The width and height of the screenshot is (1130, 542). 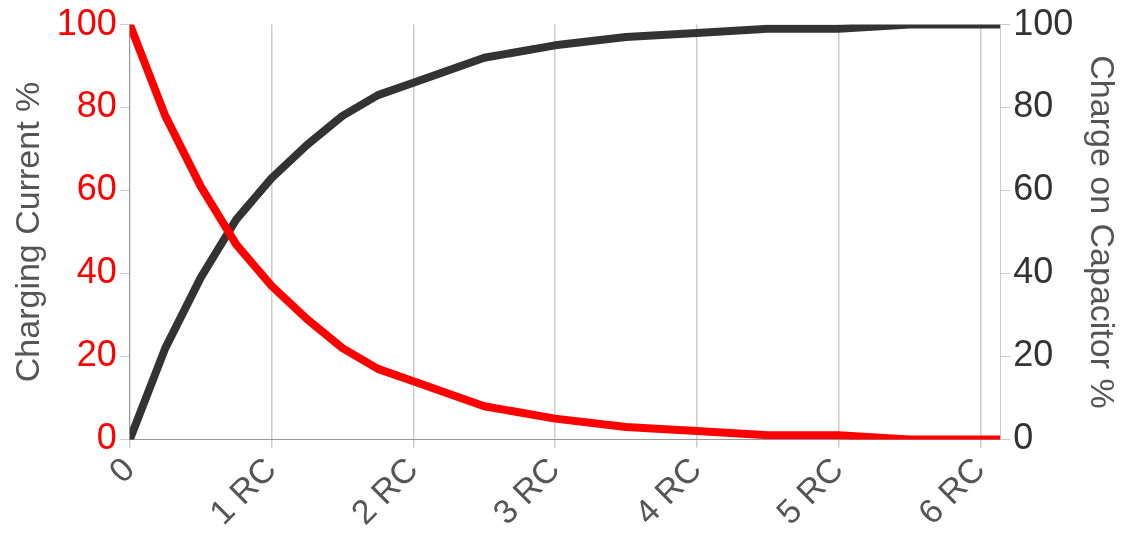 What do you see at coordinates (1033, 105) in the screenshot?
I see `y2-tick-label: 80` at bounding box center [1033, 105].